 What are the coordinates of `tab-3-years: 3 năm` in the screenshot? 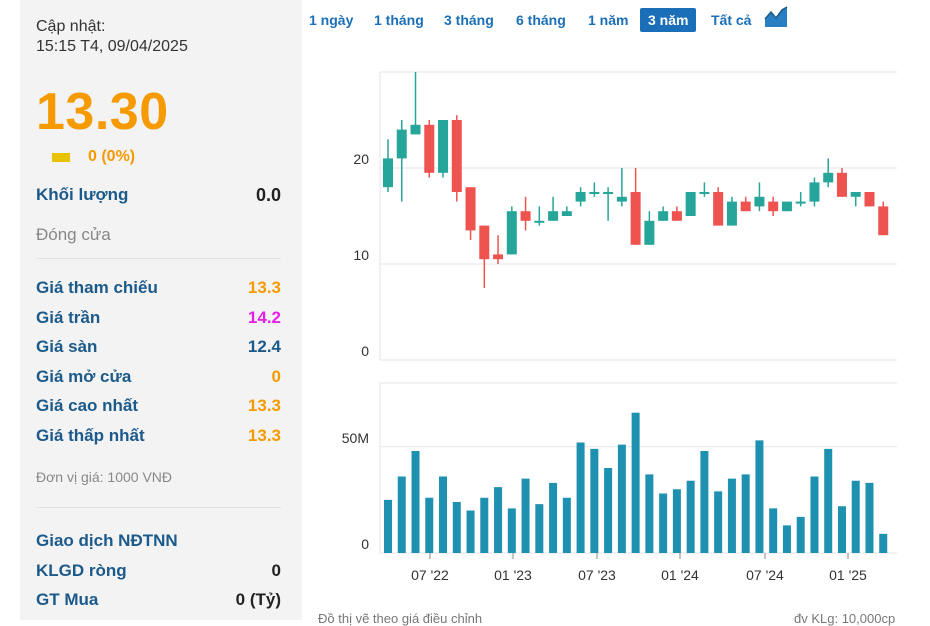 It's located at (668, 20).